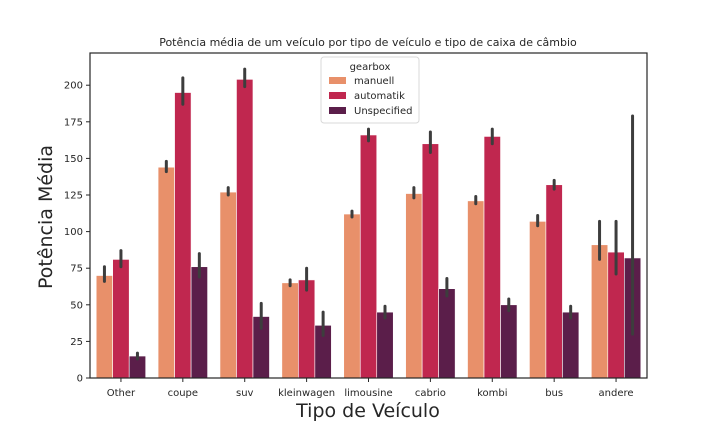  I want to click on x-tick-label: kombi, so click(492, 393).